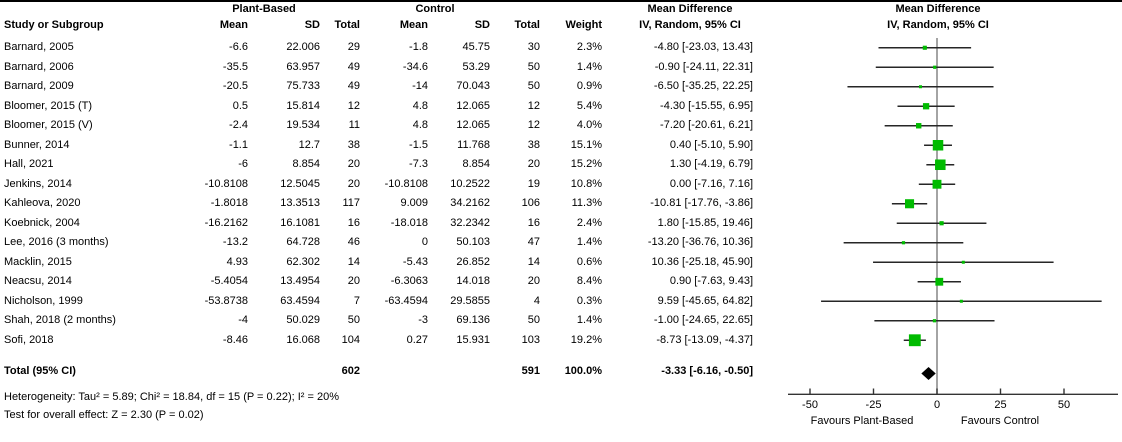  Describe the element at coordinates (1000, 405) in the screenshot. I see `axis-tick-label: 25` at that location.